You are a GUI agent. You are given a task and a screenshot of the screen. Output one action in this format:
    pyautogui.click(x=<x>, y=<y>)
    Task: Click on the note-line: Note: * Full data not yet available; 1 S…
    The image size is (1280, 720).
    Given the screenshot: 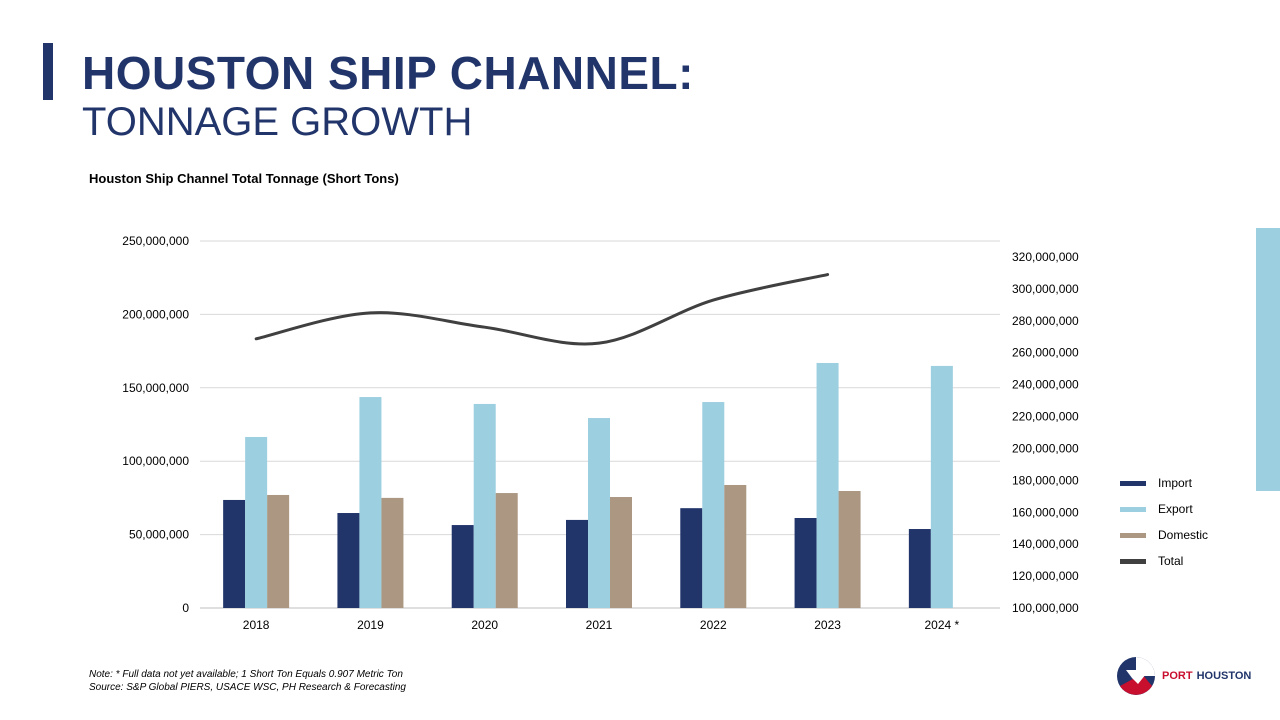 What is the action you would take?
    pyautogui.click(x=246, y=674)
    